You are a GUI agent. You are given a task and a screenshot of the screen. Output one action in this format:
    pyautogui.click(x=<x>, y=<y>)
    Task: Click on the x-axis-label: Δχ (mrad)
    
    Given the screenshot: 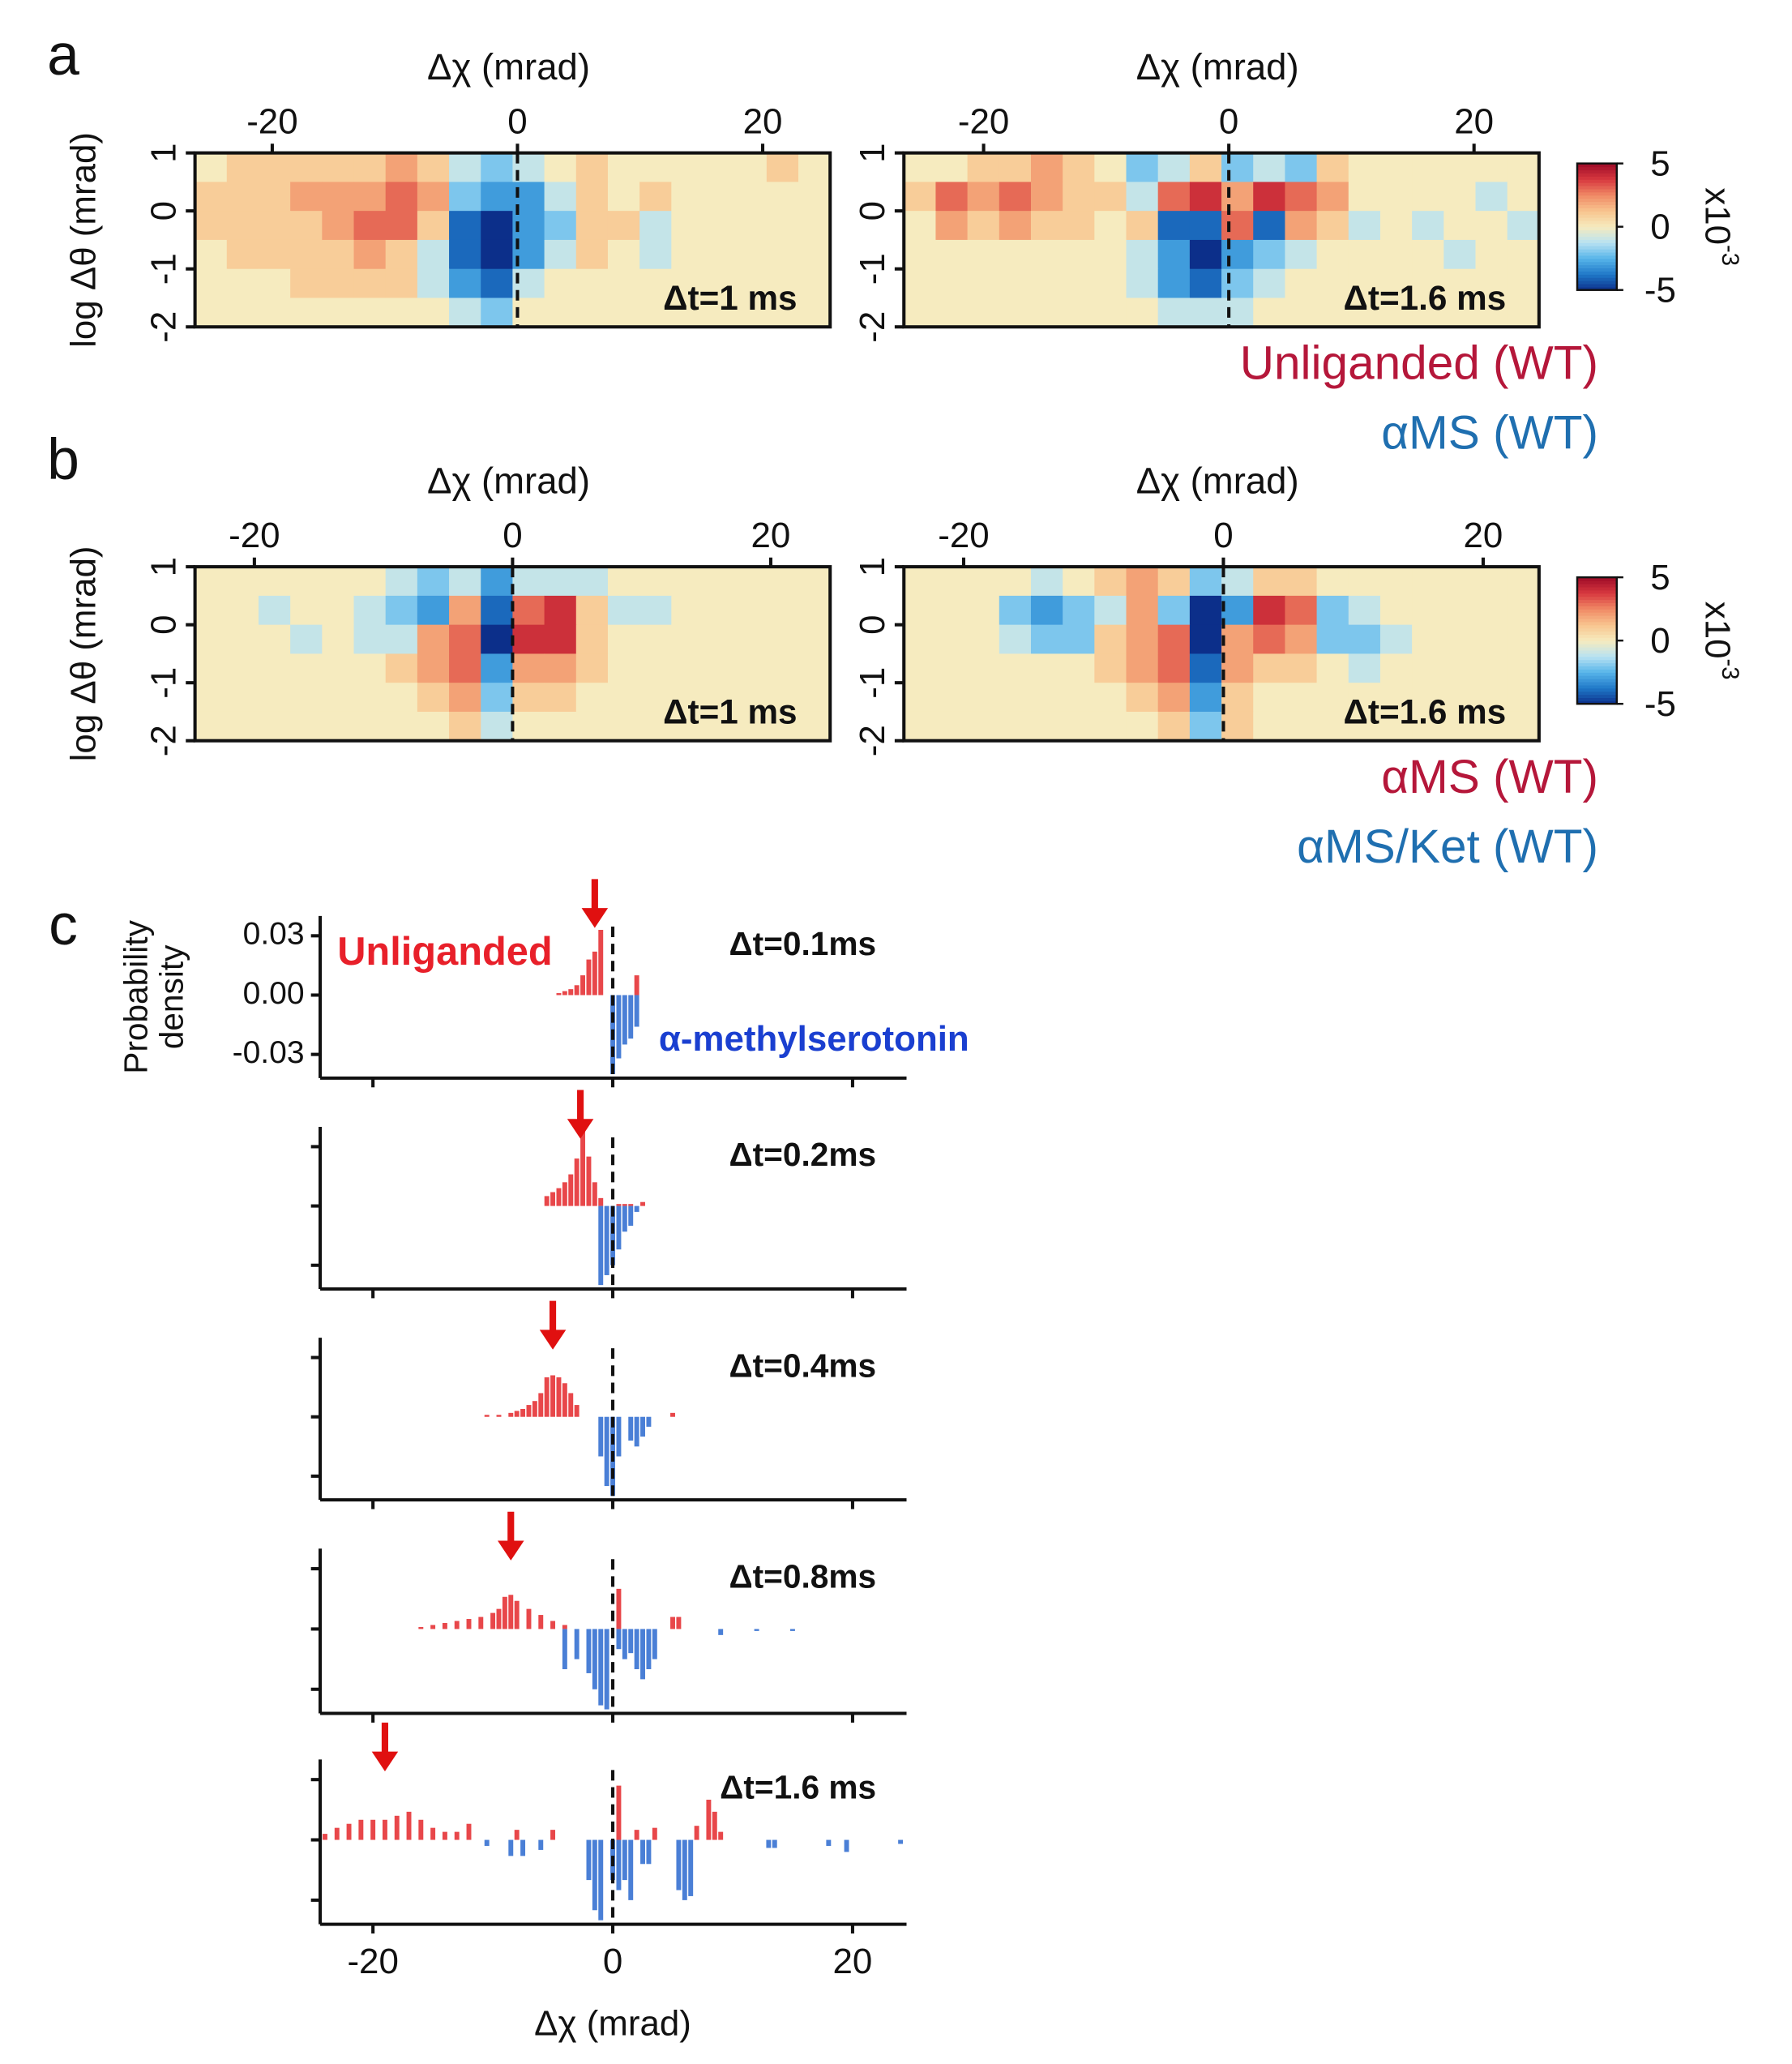 What is the action you would take?
    pyautogui.click(x=1217, y=481)
    